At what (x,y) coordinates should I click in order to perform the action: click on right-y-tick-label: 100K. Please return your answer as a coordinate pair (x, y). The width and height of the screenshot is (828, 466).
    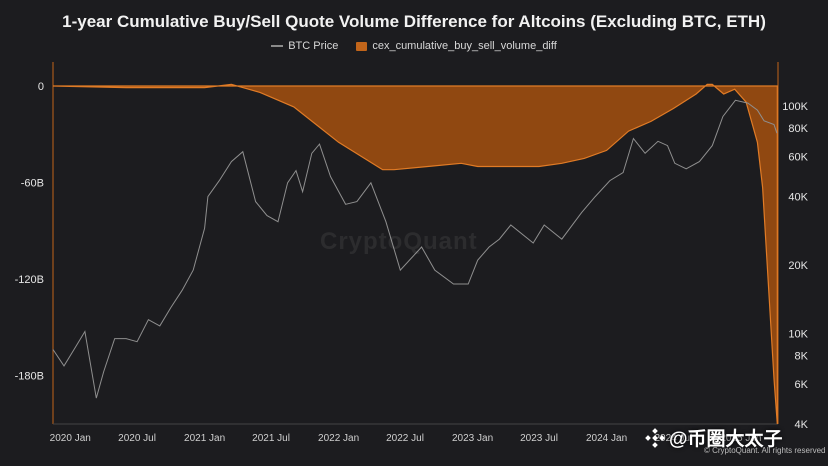
    Looking at the image, I should click on (795, 107).